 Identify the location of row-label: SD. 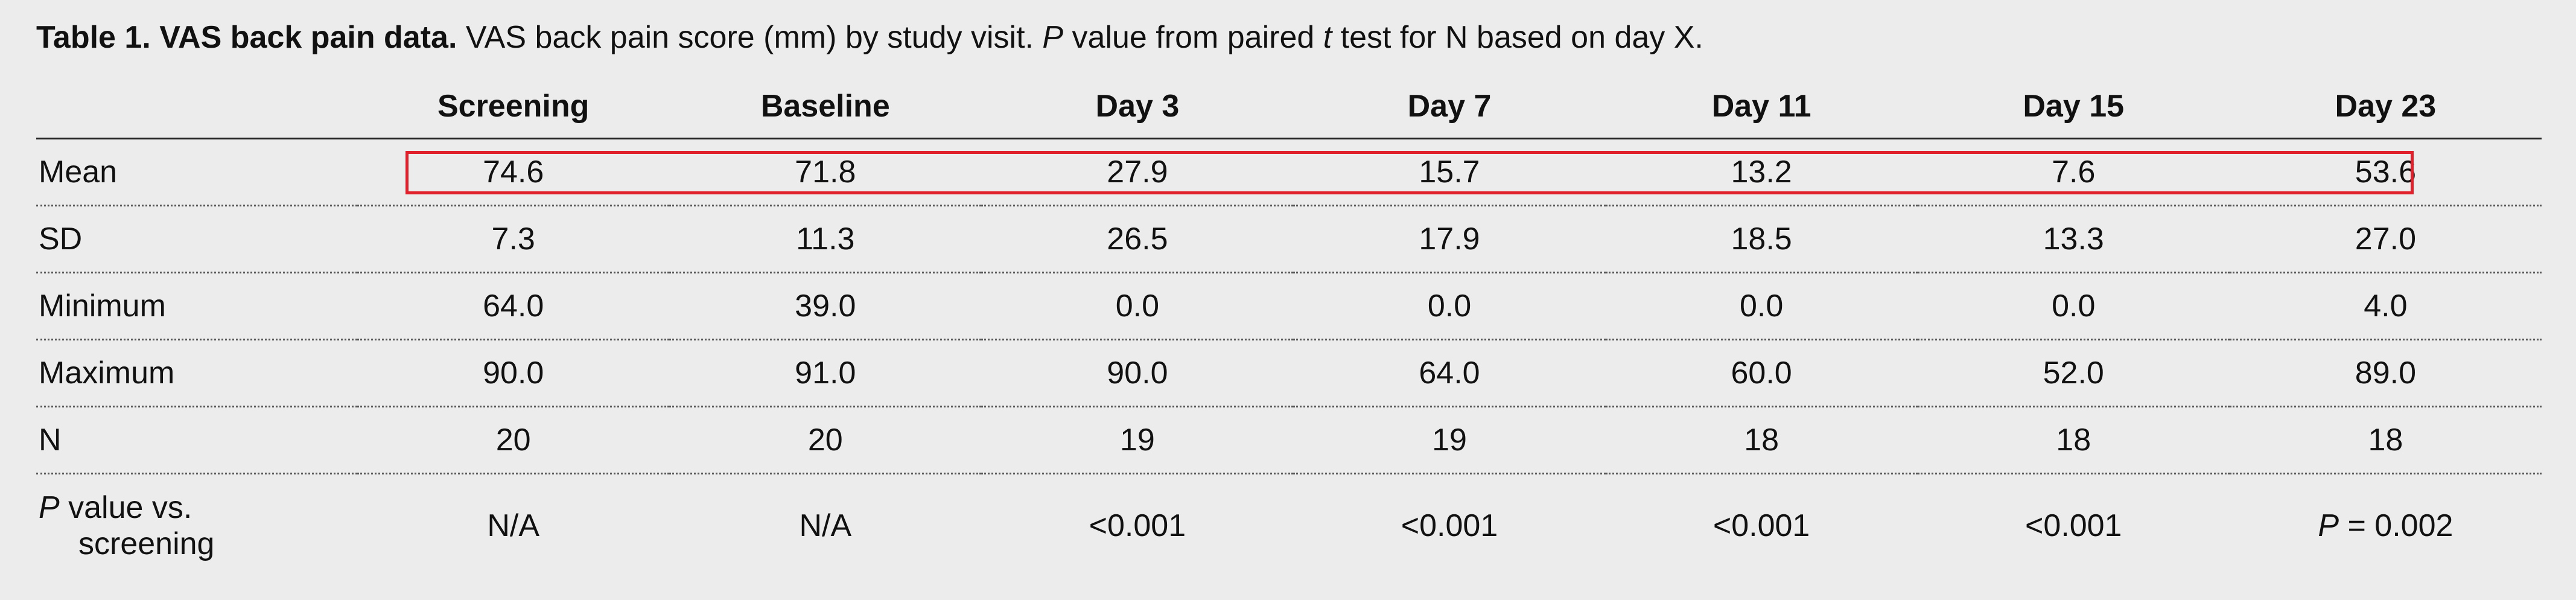
(197, 239).